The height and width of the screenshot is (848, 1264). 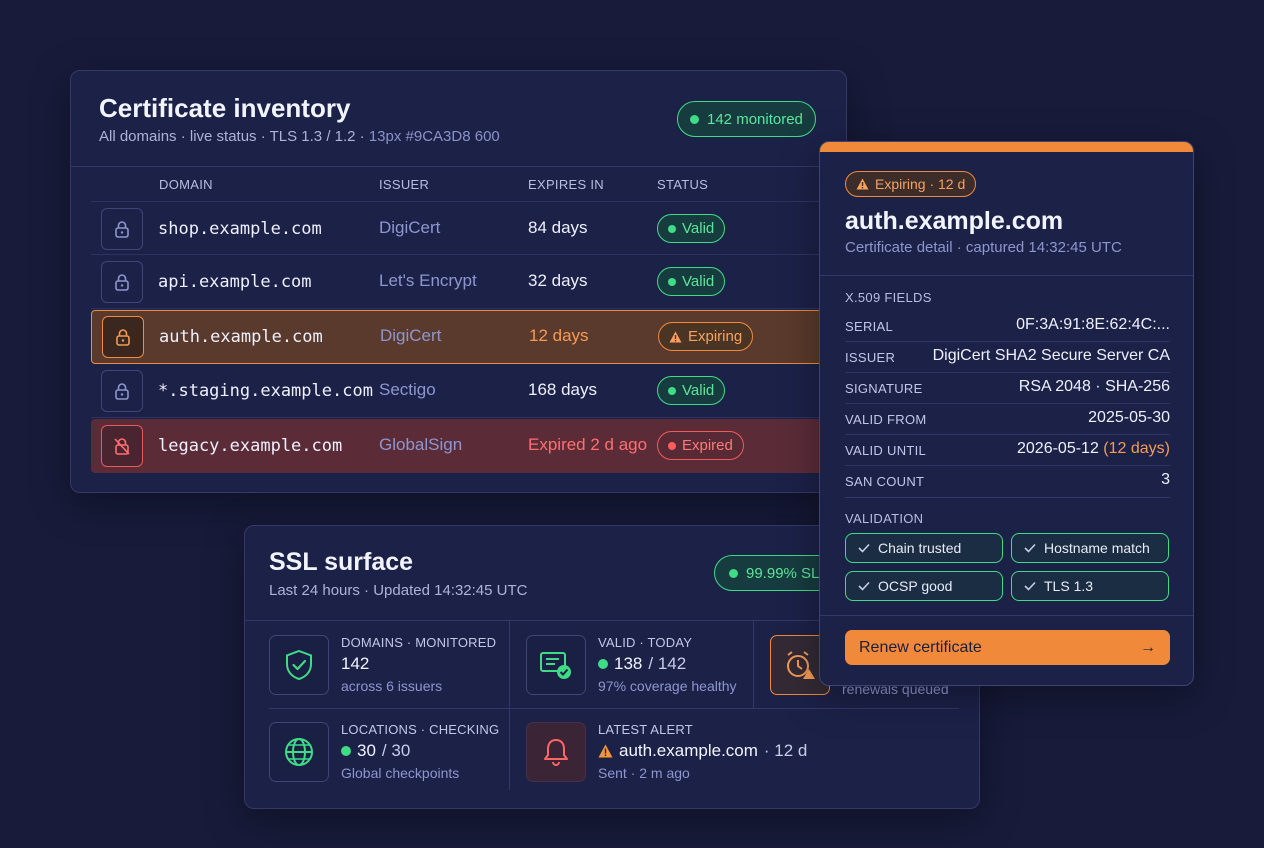 What do you see at coordinates (341, 562) in the screenshot?
I see `surface-title: SSL surface` at bounding box center [341, 562].